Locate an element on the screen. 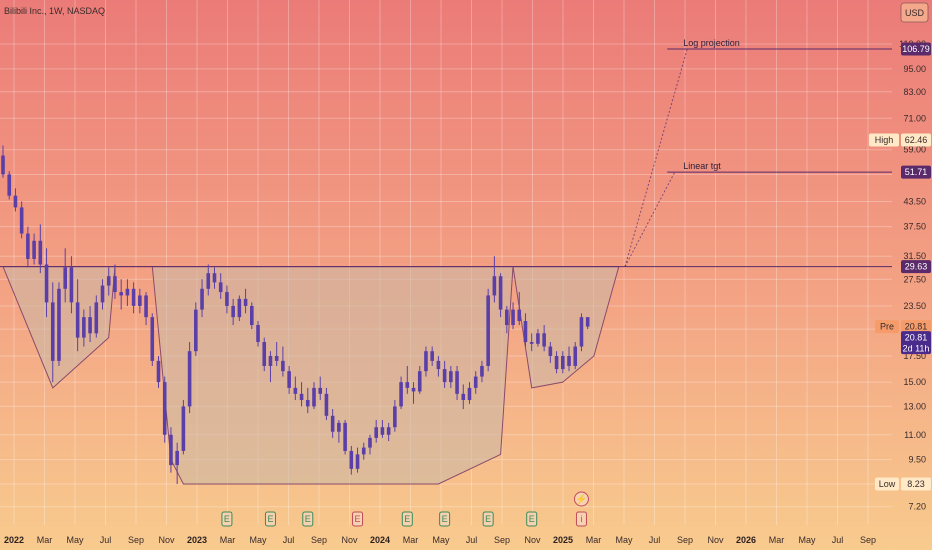 Image resolution: width=932 pixels, height=550 pixels. price-label-low: 8.23 Low is located at coordinates (903, 484).